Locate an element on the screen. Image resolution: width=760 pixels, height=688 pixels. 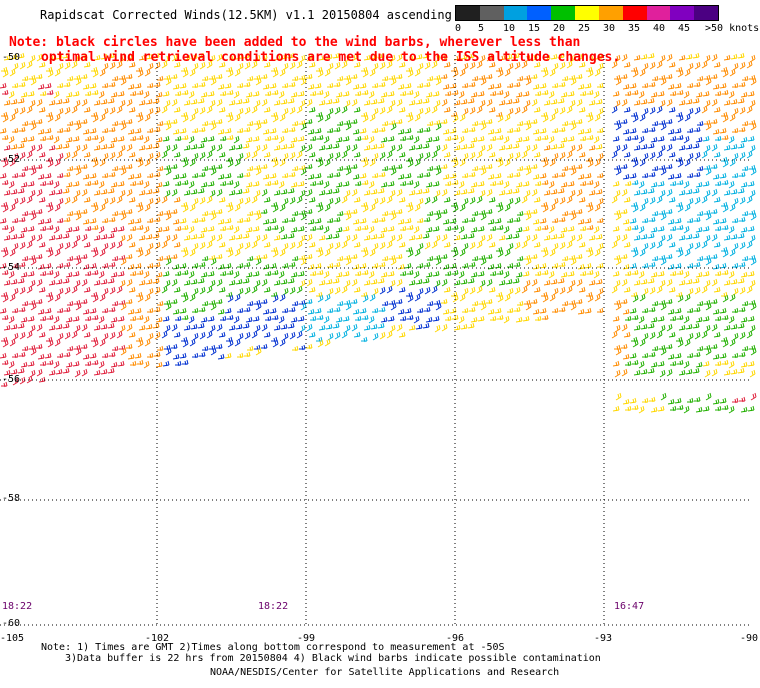
longitude-label: -93 is located at coordinates (603, 638).